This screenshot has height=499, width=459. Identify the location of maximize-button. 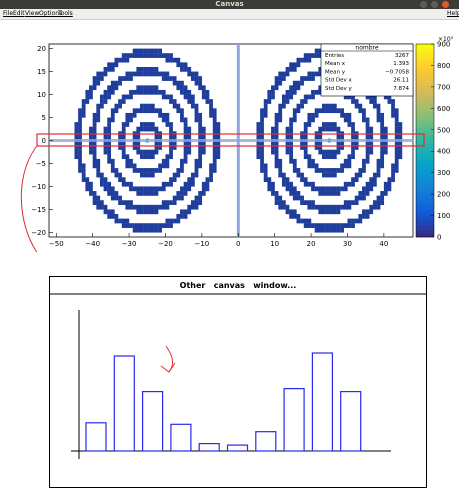
(434, 4).